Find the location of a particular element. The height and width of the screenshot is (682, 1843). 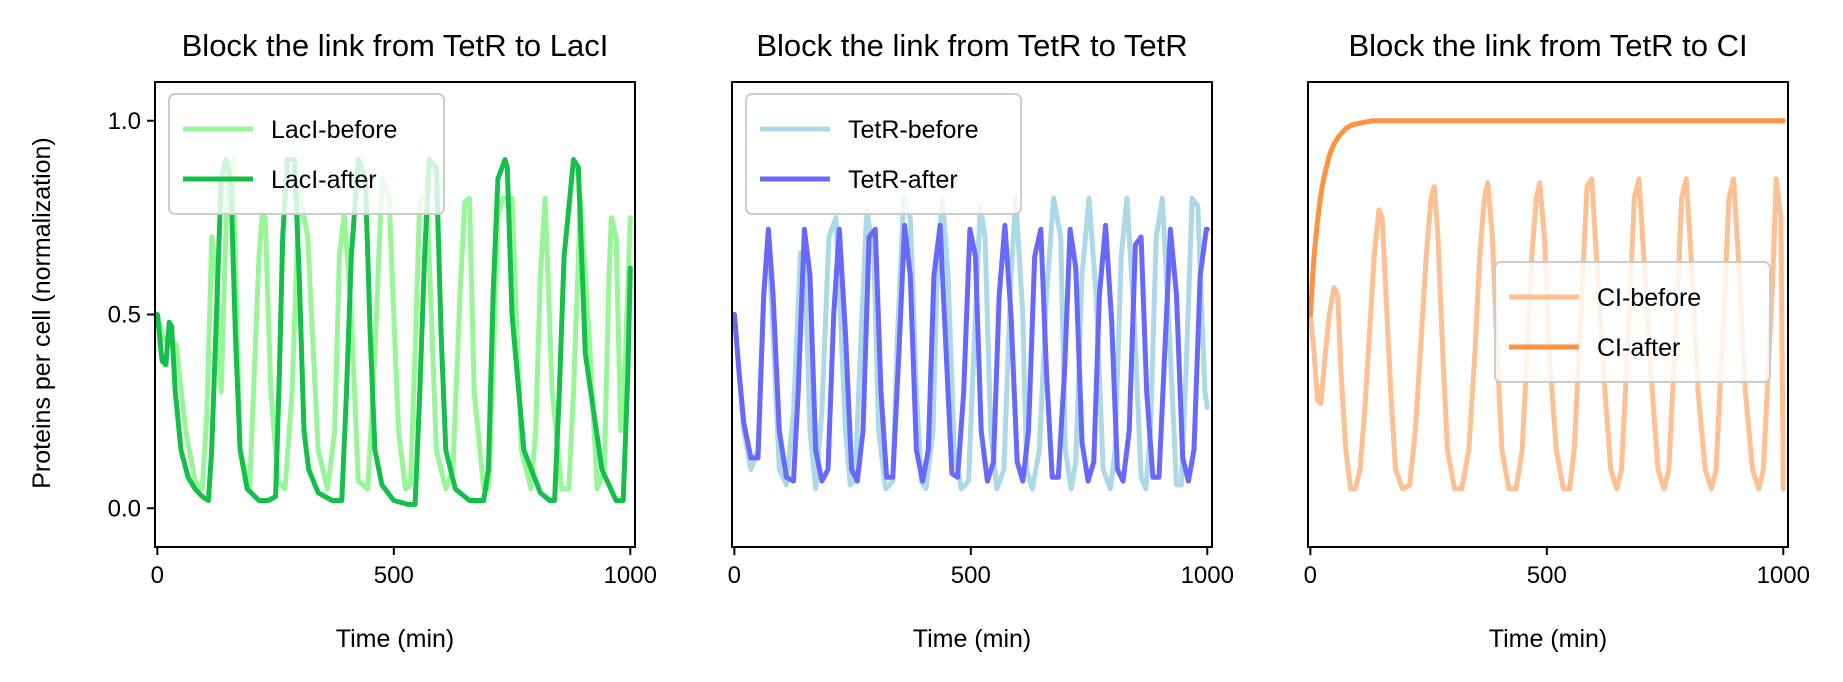

panel-3-xtick-label: 0 is located at coordinates (1310, 575).